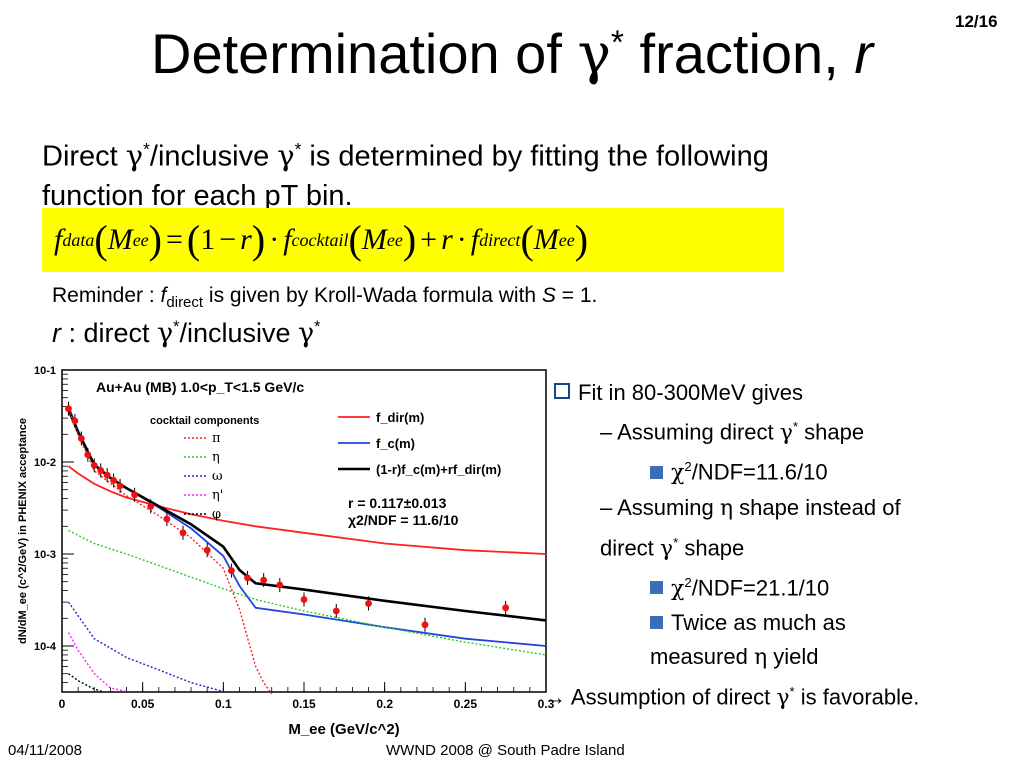 The width and height of the screenshot is (1024, 768). Describe the element at coordinates (976, 21) in the screenshot. I see `page-number: 12/16` at that location.